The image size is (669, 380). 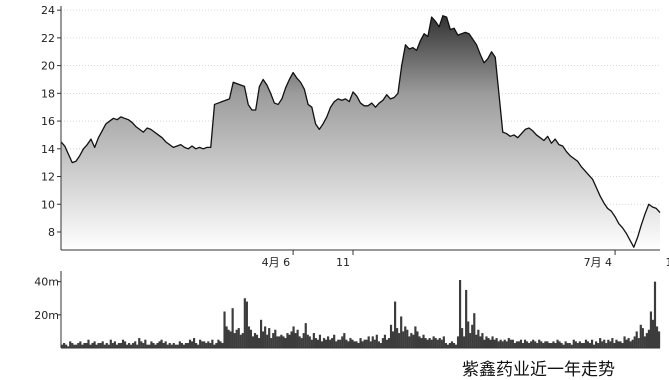 What do you see at coordinates (276, 262) in the screenshot?
I see `x-tick-label: 4月 6` at bounding box center [276, 262].